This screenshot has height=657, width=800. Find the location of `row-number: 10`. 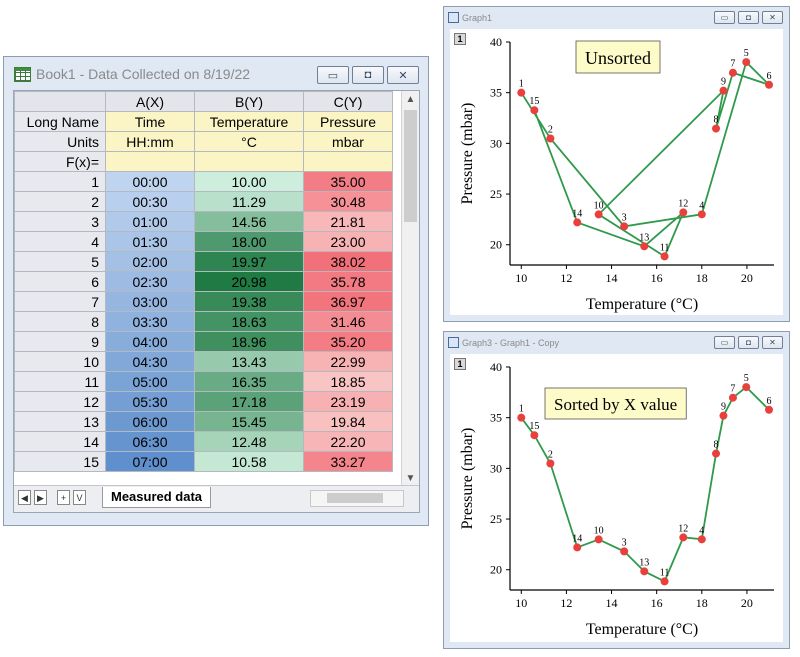

row-number: 10 is located at coordinates (60, 361).